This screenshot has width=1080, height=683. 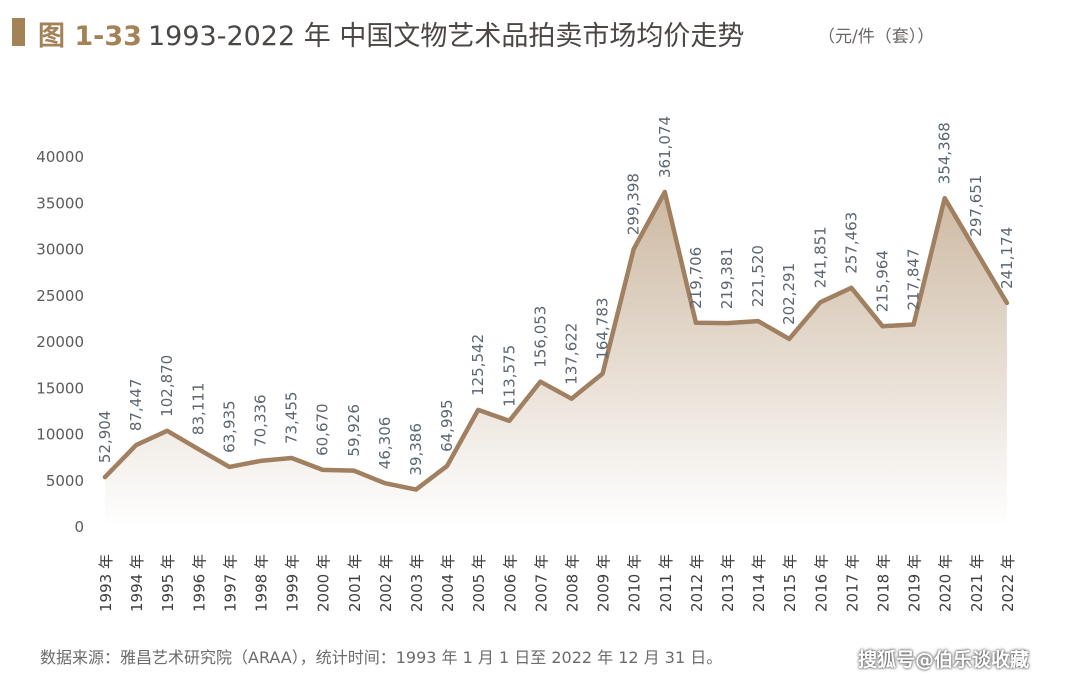 I want to click on x-tick-label: 2015 年, so click(x=790, y=583).